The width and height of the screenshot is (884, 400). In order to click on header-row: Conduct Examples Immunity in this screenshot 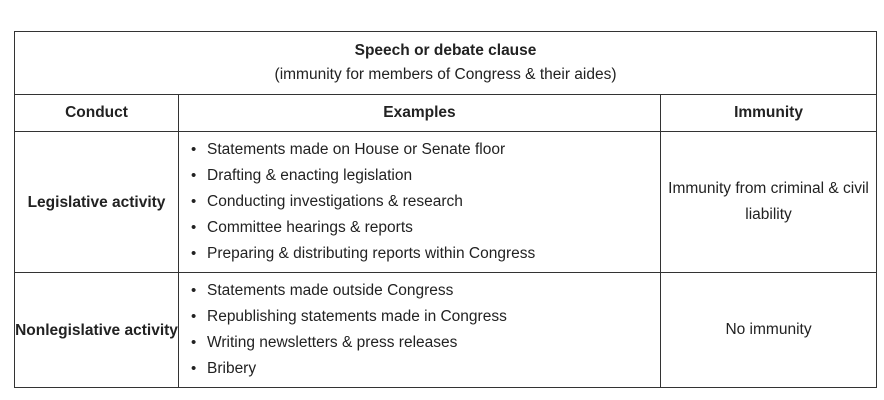, I will do `click(446, 113)`.